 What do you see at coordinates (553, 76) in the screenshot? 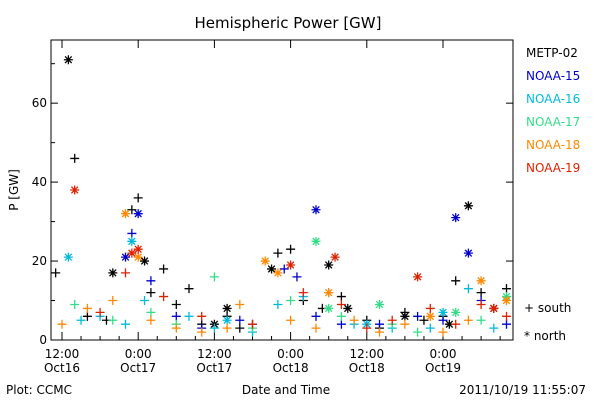
I see `legend-entry-noaa-15: NOAA-15` at bounding box center [553, 76].